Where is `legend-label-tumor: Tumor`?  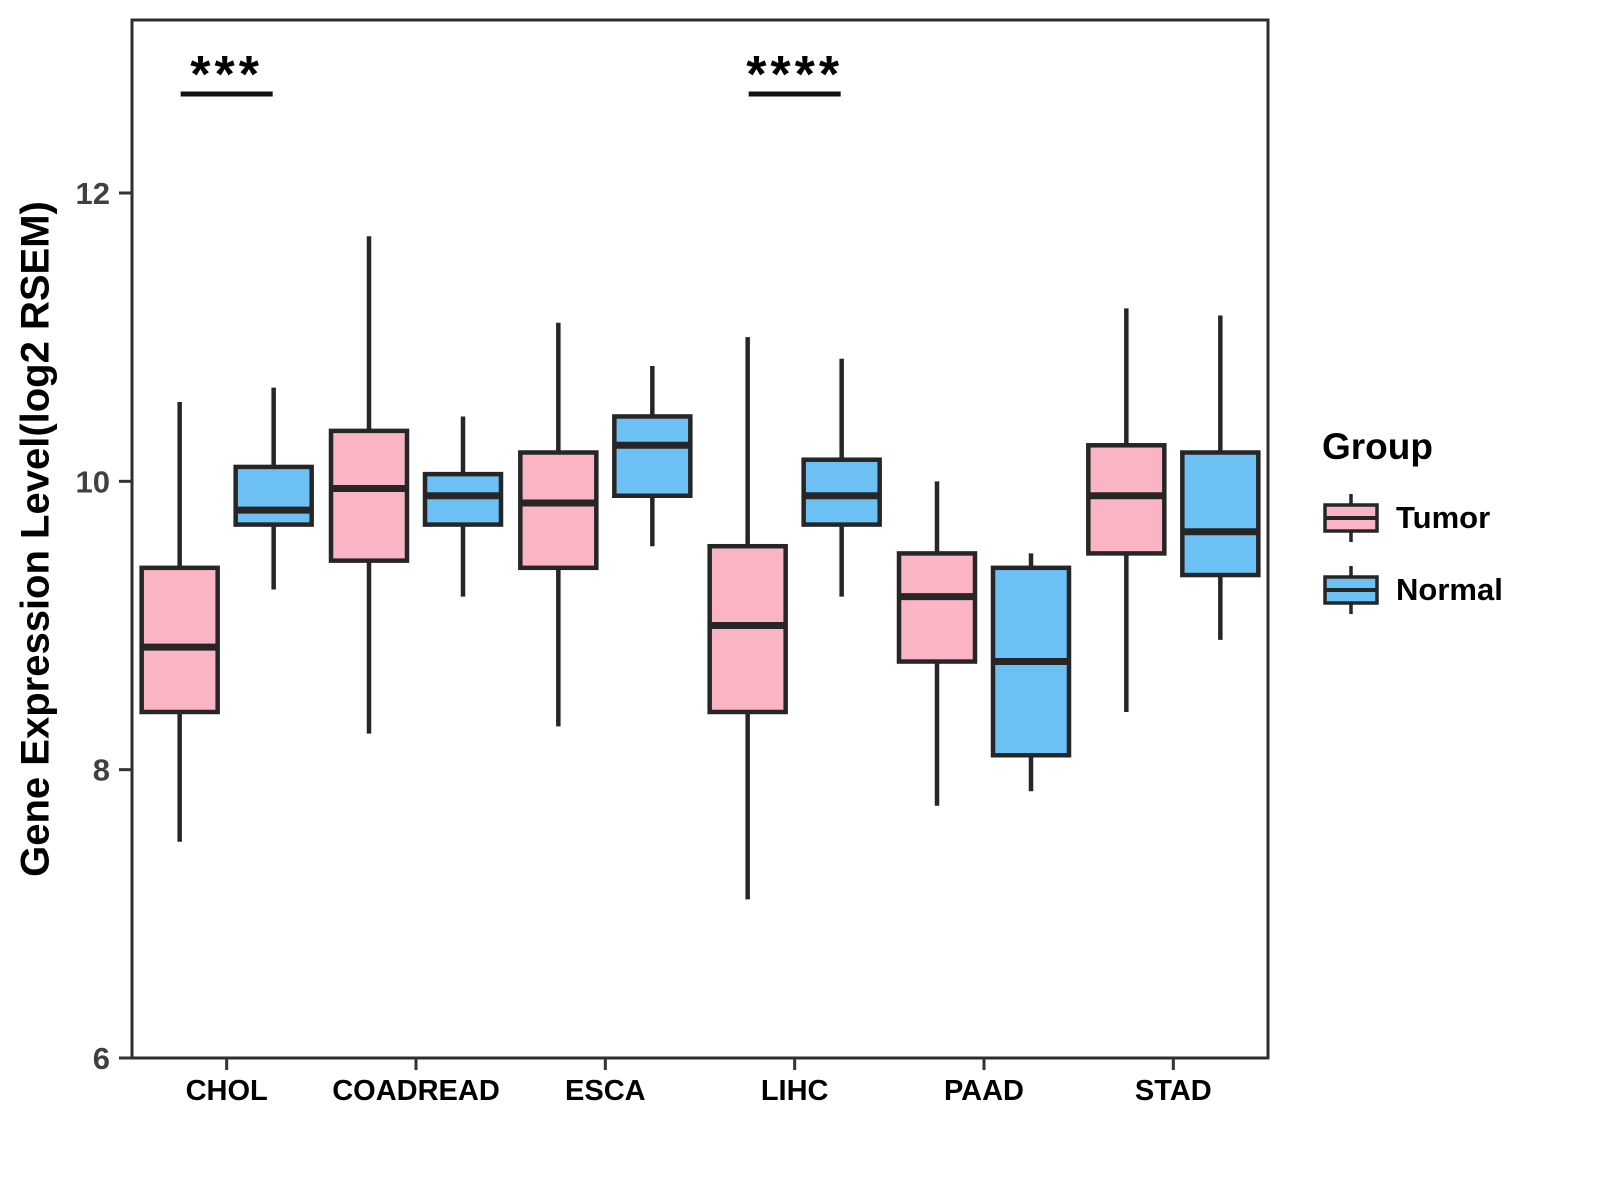
legend-label-tumor: Tumor is located at coordinates (1443, 517).